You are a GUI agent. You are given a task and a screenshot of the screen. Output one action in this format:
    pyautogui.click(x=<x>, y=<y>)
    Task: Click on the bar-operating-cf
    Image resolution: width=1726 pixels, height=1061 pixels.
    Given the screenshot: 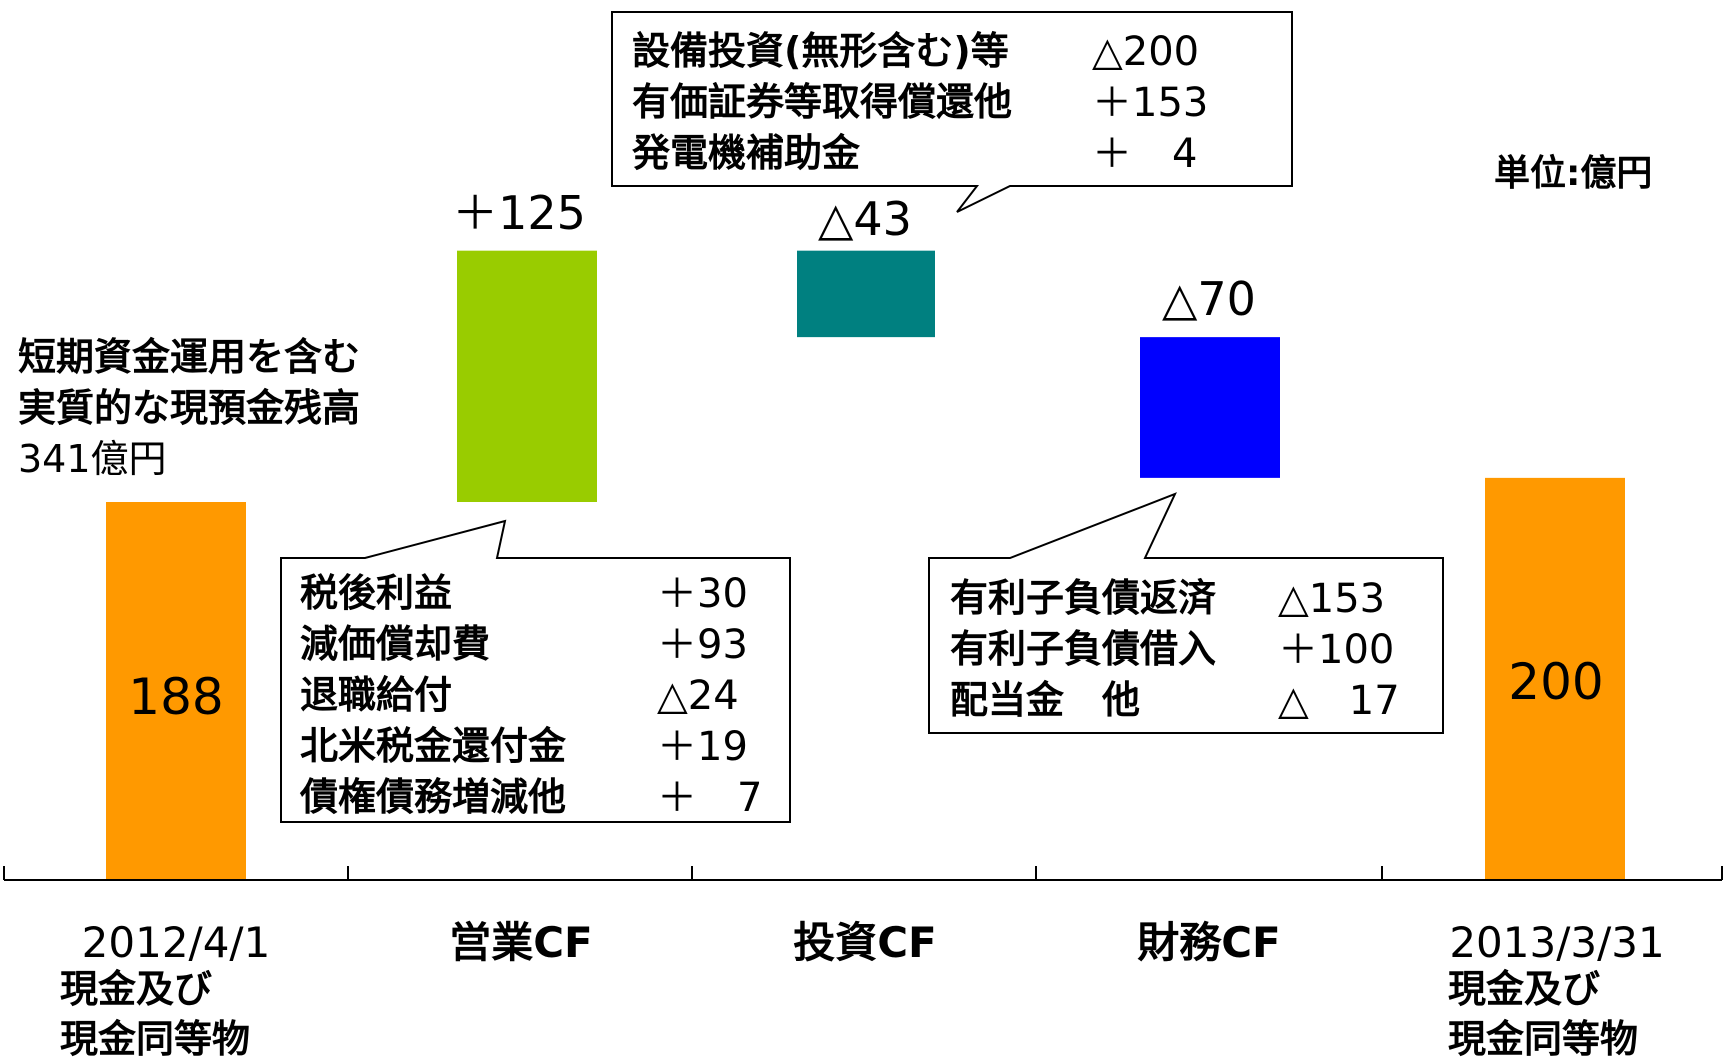 What is the action you would take?
    pyautogui.click(x=527, y=376)
    